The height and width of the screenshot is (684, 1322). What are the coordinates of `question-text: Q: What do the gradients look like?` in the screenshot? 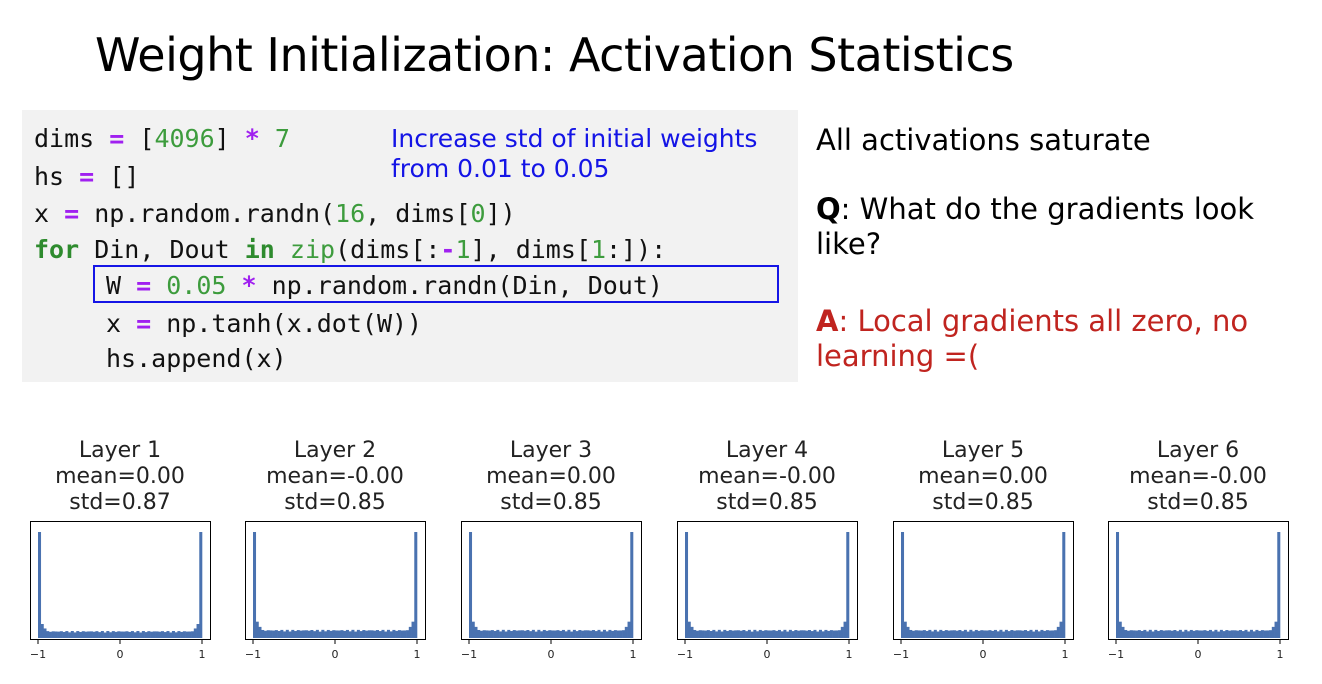 It's located at (1035, 226).